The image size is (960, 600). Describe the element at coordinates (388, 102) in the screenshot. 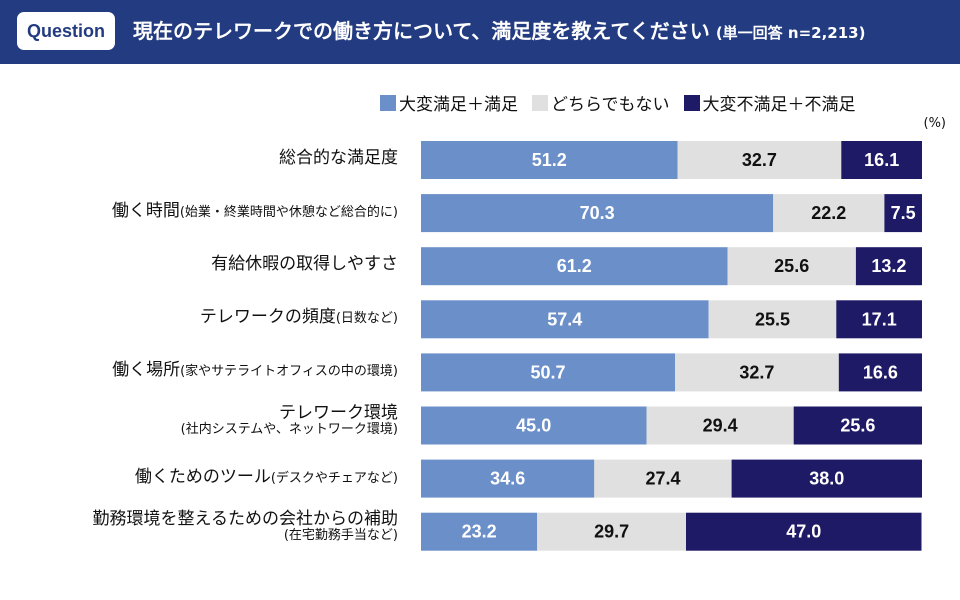

I see `legend-swatch-satisfied` at that location.